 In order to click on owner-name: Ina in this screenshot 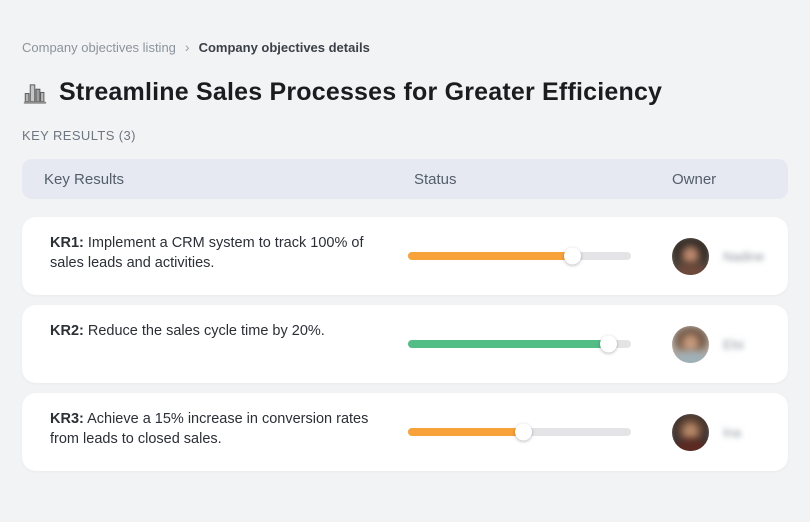, I will do `click(732, 432)`.